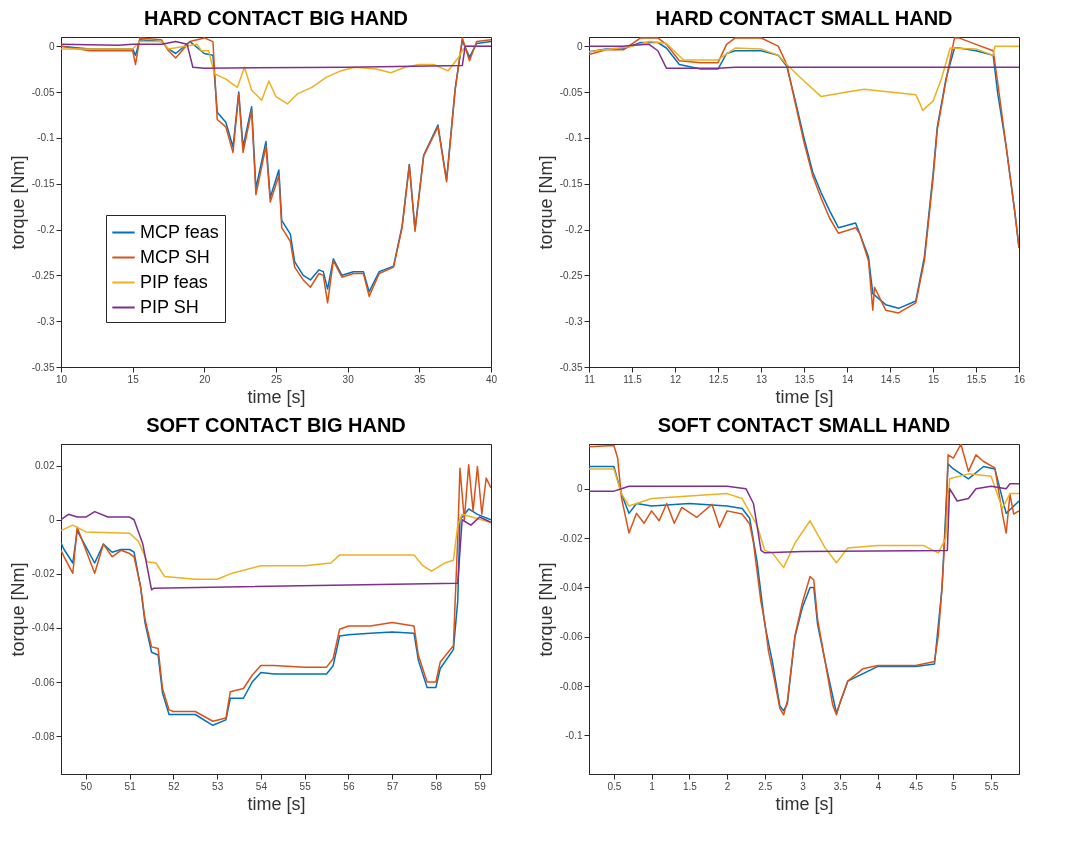 The image size is (1065, 843). I want to click on x-tick-label: 50, so click(86, 786).